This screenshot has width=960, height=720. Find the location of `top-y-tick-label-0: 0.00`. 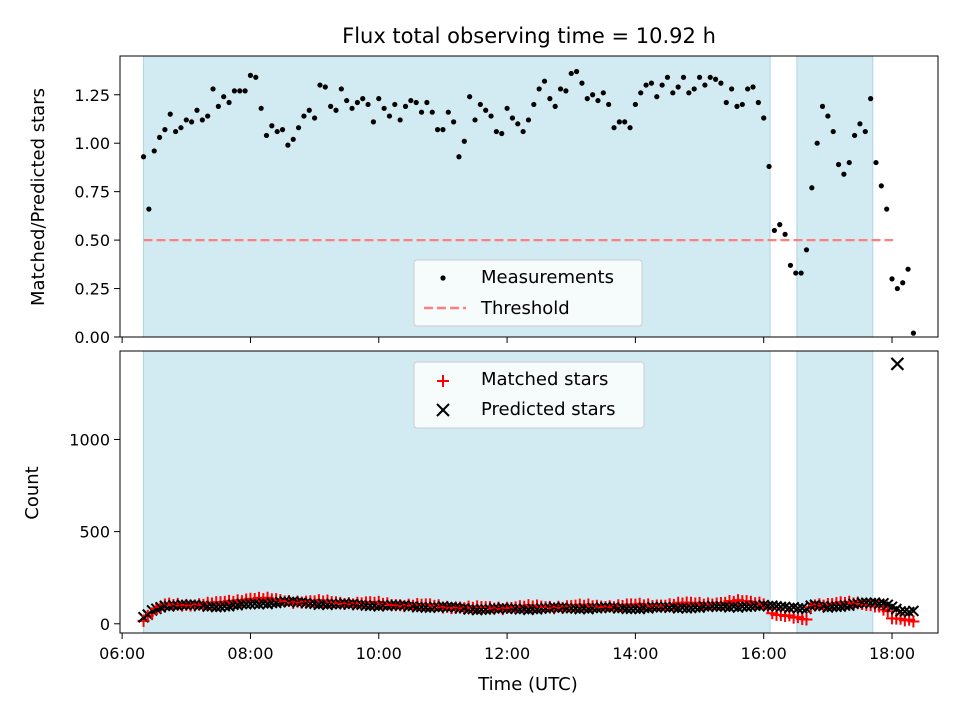

top-y-tick-label-0: 0.00 is located at coordinates (92, 337).